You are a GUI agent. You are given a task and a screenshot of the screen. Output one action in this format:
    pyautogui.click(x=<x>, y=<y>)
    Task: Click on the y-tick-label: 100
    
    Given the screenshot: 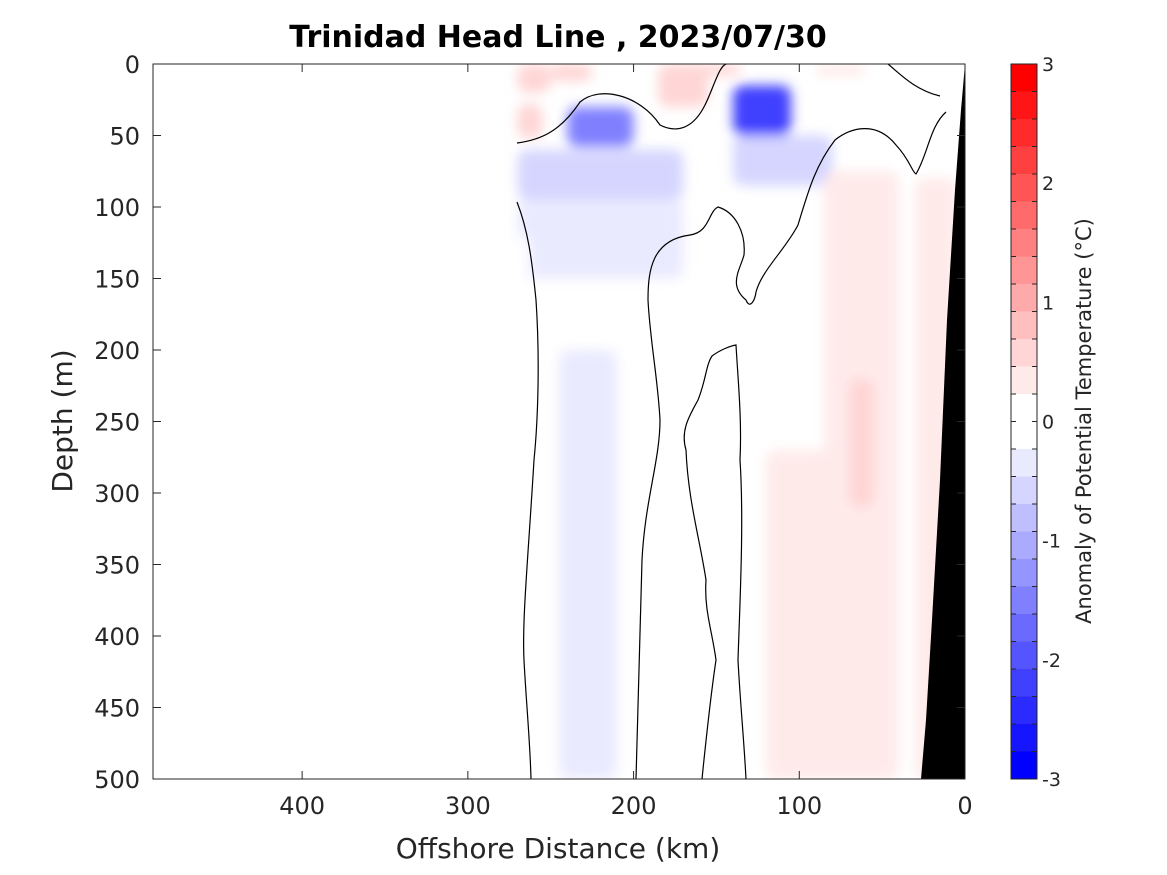 What is the action you would take?
    pyautogui.click(x=117, y=208)
    